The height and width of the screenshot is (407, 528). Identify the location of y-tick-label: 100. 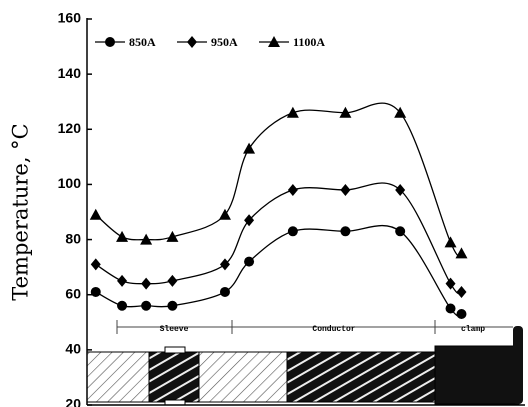
(70, 183).